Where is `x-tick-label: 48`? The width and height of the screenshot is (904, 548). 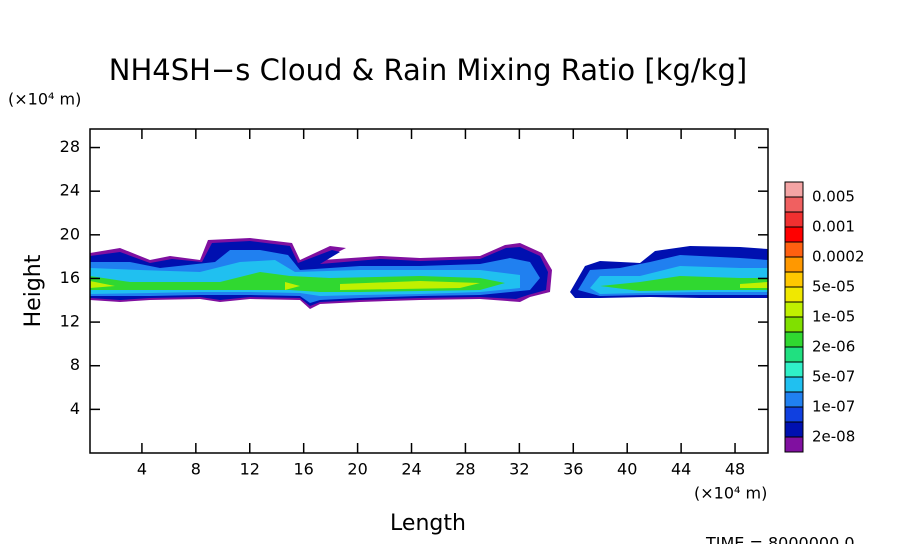 x-tick-label: 48 is located at coordinates (735, 469).